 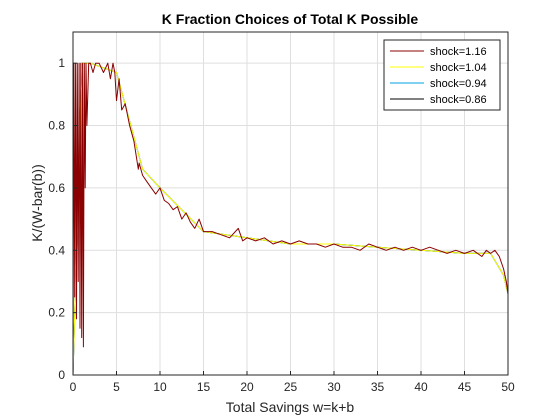 I want to click on x-tick-label: 45, so click(x=465, y=387).